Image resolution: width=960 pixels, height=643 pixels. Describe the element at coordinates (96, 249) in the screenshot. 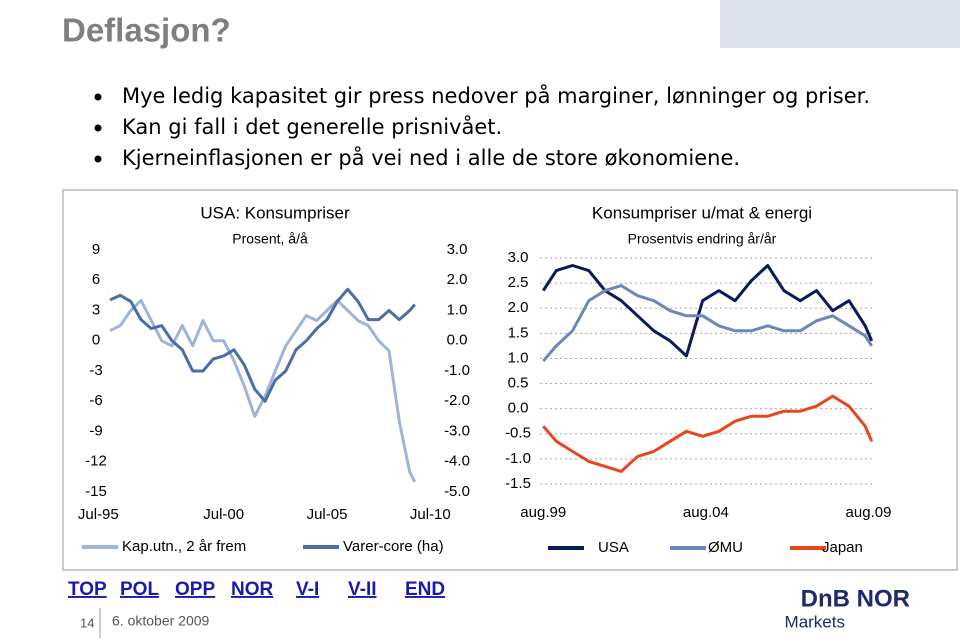

I see `y-tick-label: 9` at that location.